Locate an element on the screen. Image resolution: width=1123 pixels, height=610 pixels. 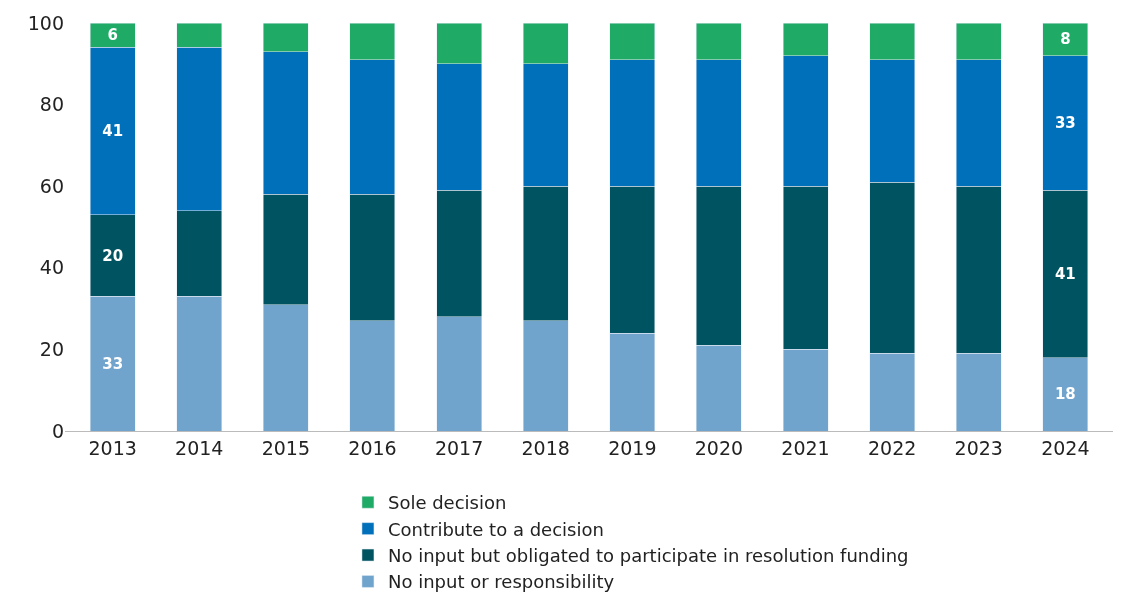
y-tick-label: 20 is located at coordinates (51, 349).